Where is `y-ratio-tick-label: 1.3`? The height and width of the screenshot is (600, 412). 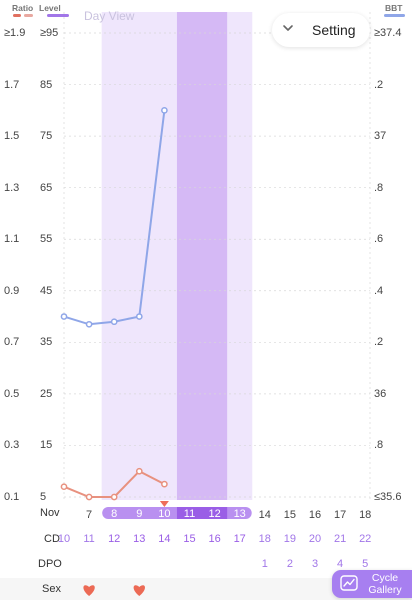 y-ratio-tick-label: 1.3 is located at coordinates (12, 187).